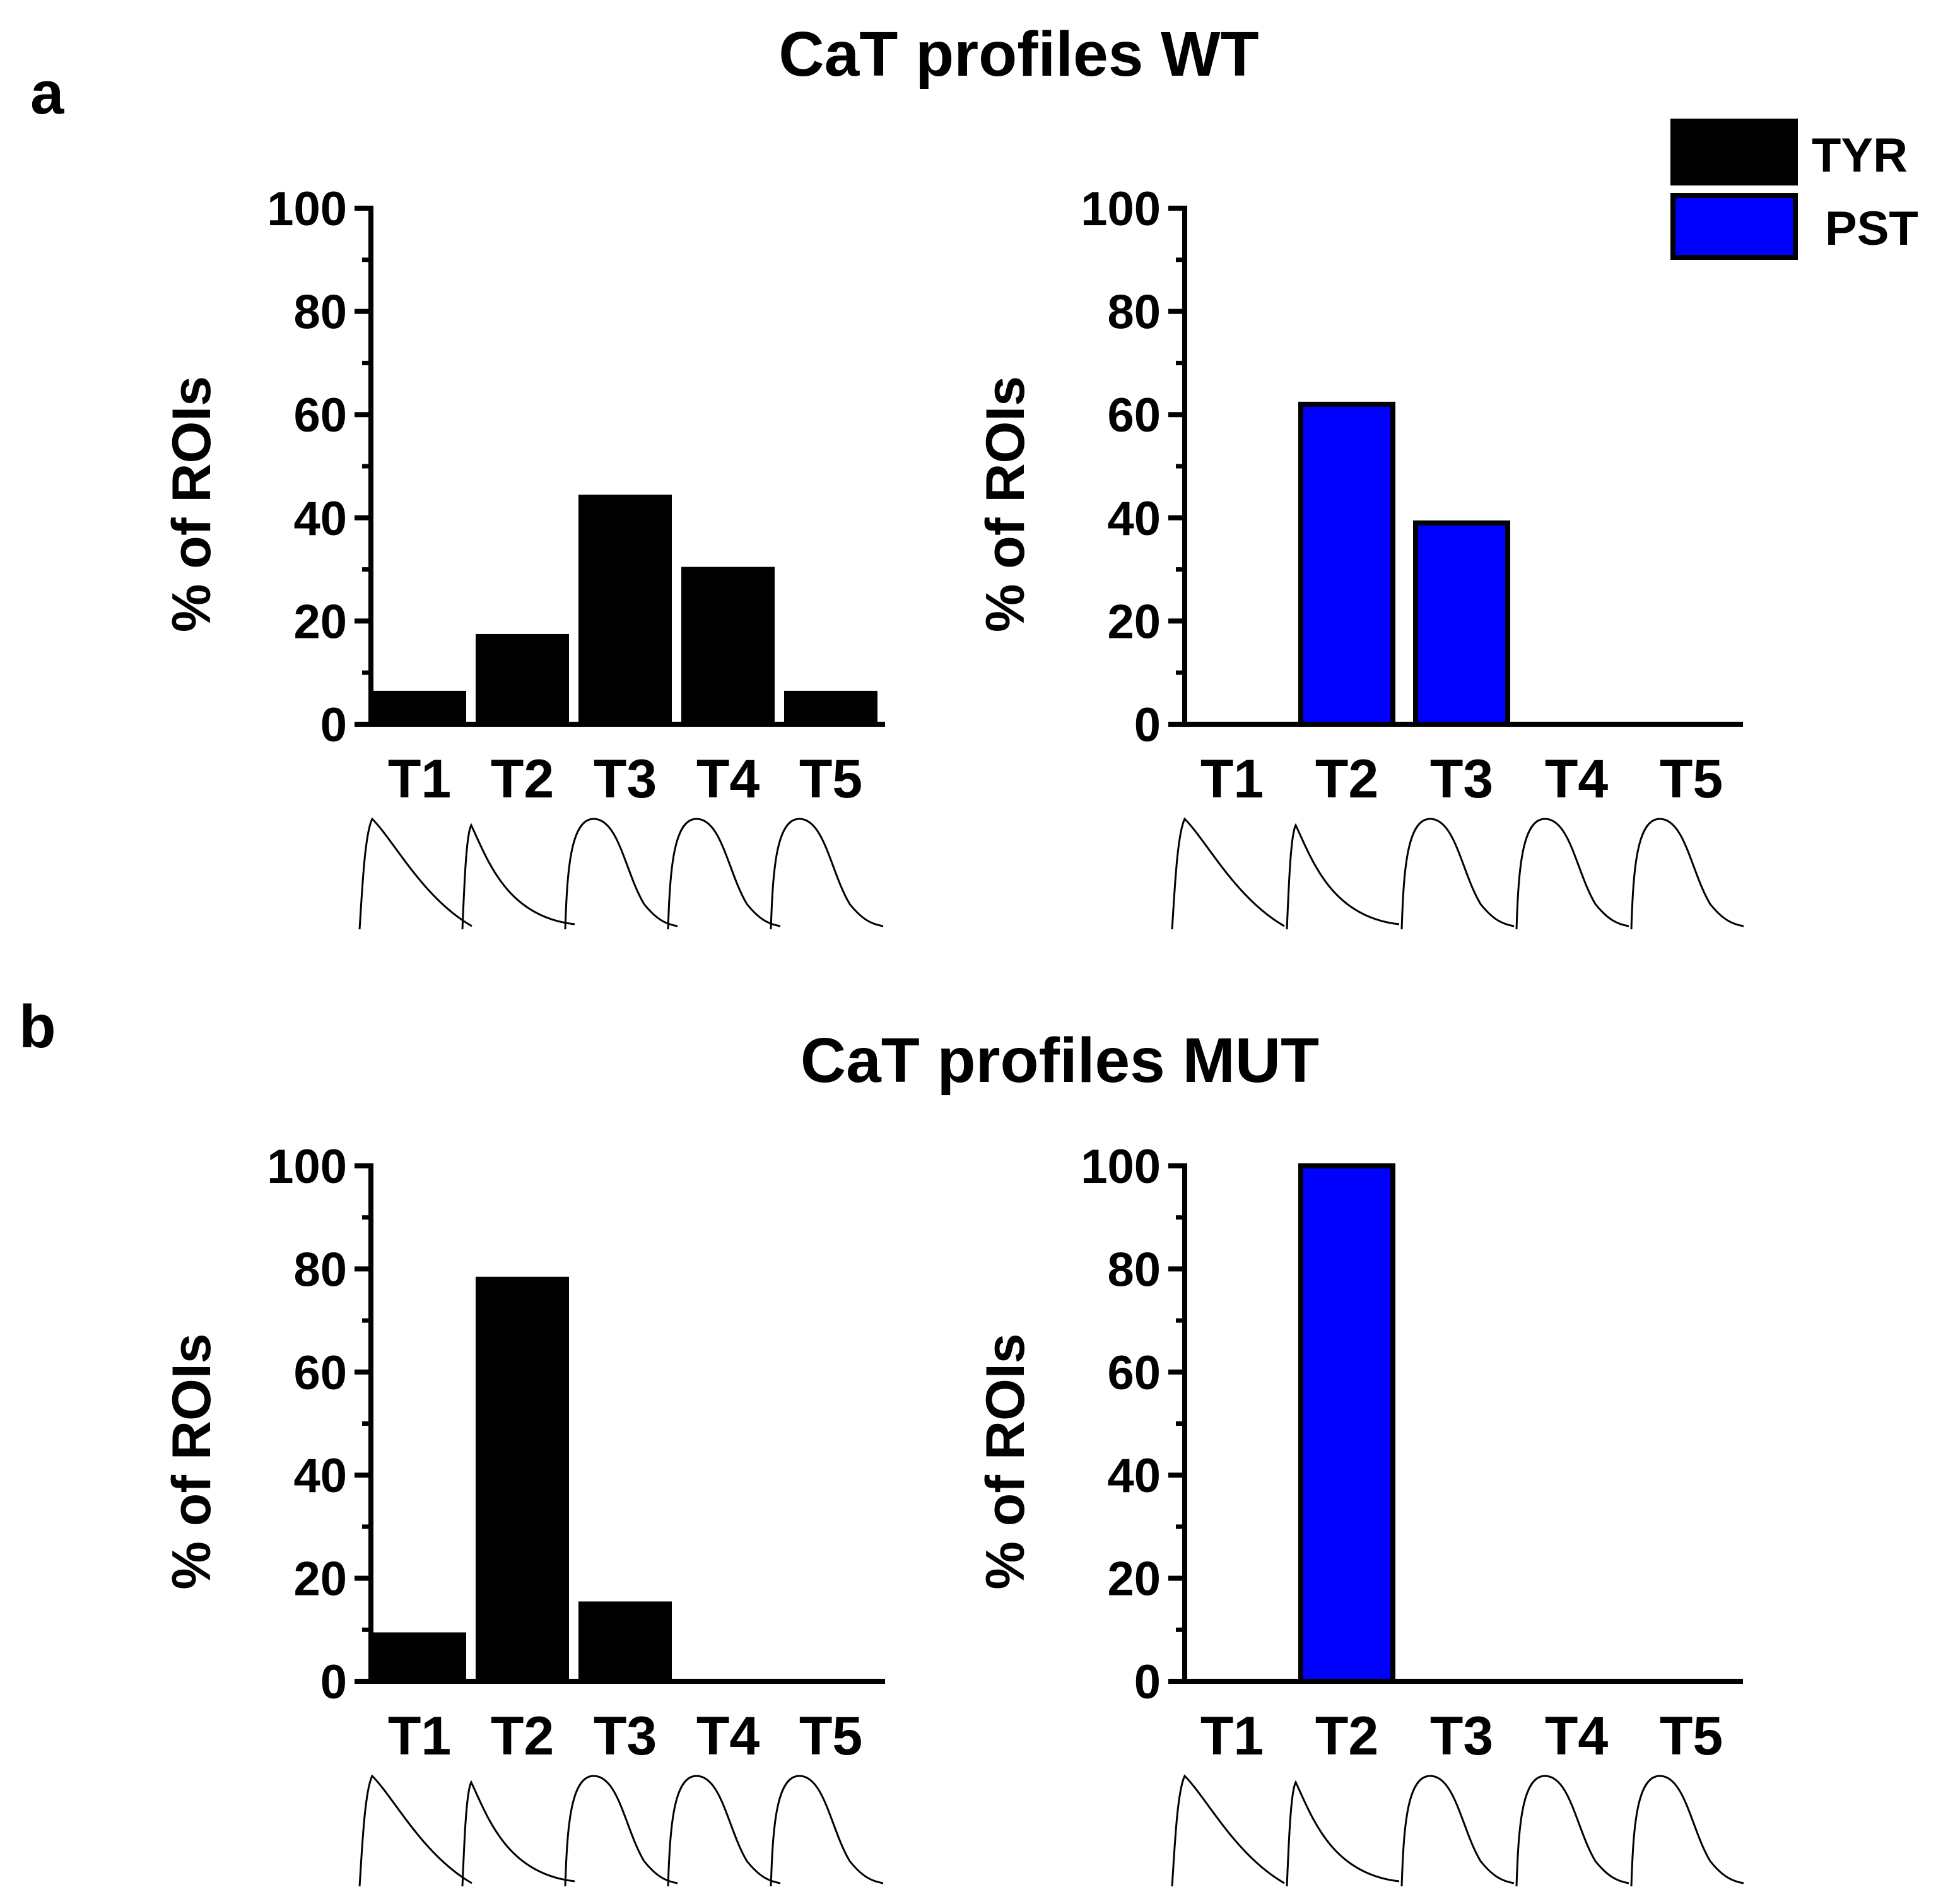 The image size is (1948, 1904). Describe the element at coordinates (1734, 152) in the screenshot. I see `legend-swatch-tyr` at that location.